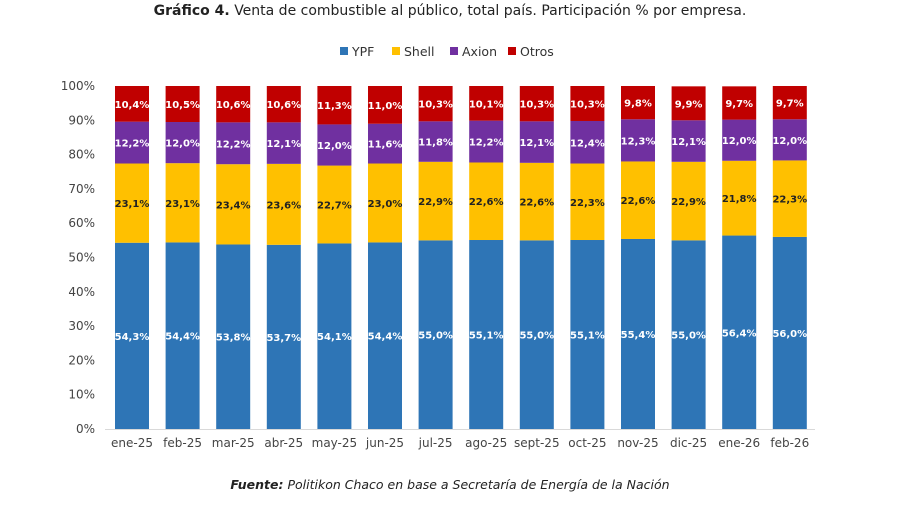 This screenshot has width=900, height=505. I want to click on data-label: 23,0%, so click(385, 204).